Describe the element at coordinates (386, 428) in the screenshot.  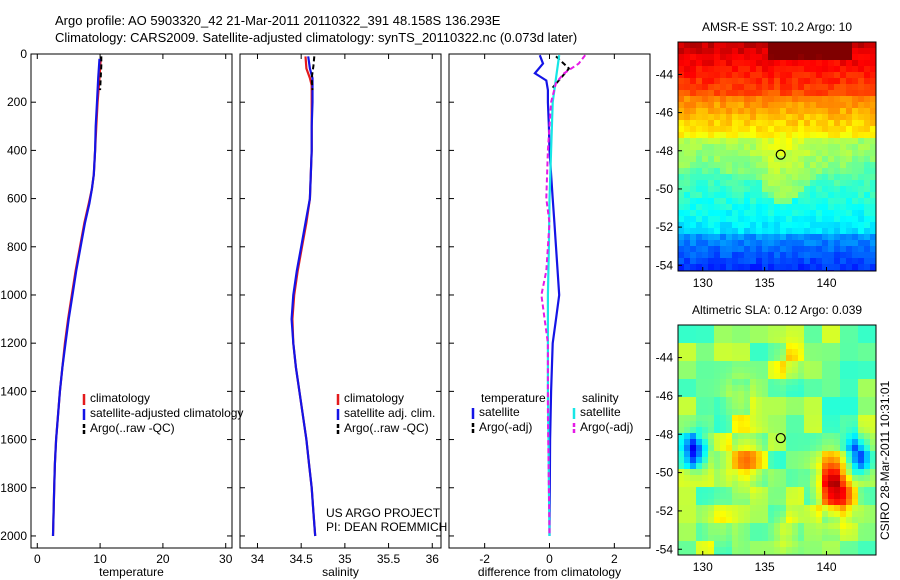
I see `legend-label: Argo(..raw -QC)` at that location.